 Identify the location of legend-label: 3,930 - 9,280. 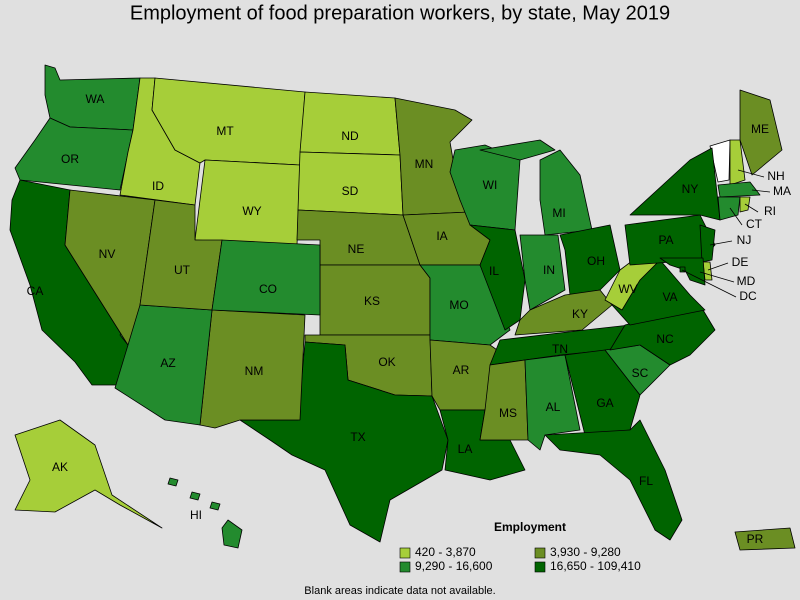
(585, 552).